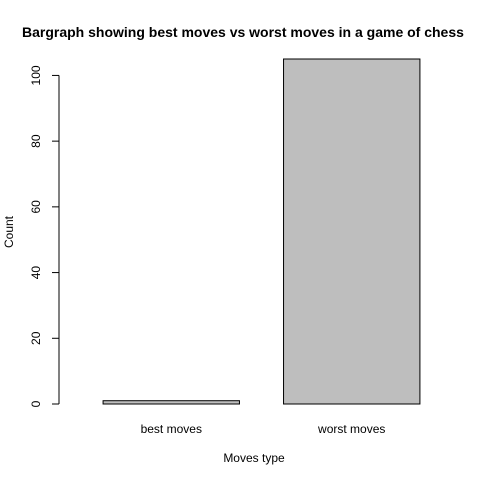 This screenshot has height=480, width=480. Describe the element at coordinates (36, 141) in the screenshot. I see `y-tick-label: 80` at that location.